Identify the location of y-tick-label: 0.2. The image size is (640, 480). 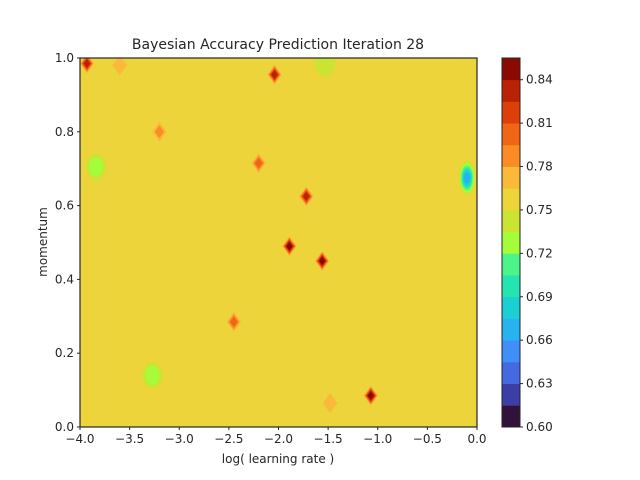
(64, 353).